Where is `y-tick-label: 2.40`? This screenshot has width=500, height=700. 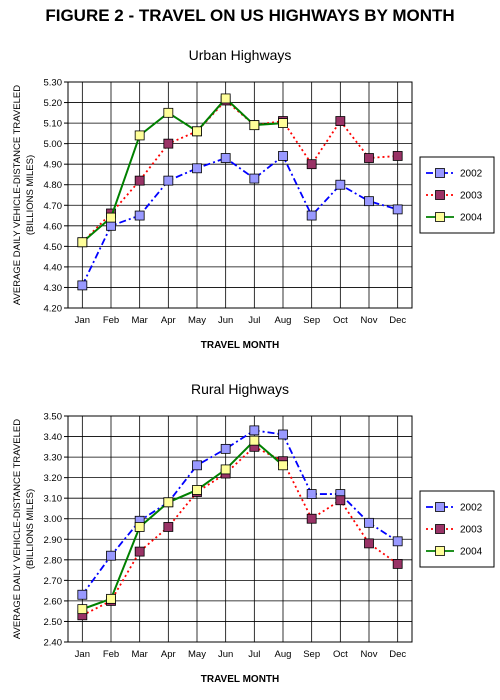 y-tick-label: 2.40 is located at coordinates (53, 643).